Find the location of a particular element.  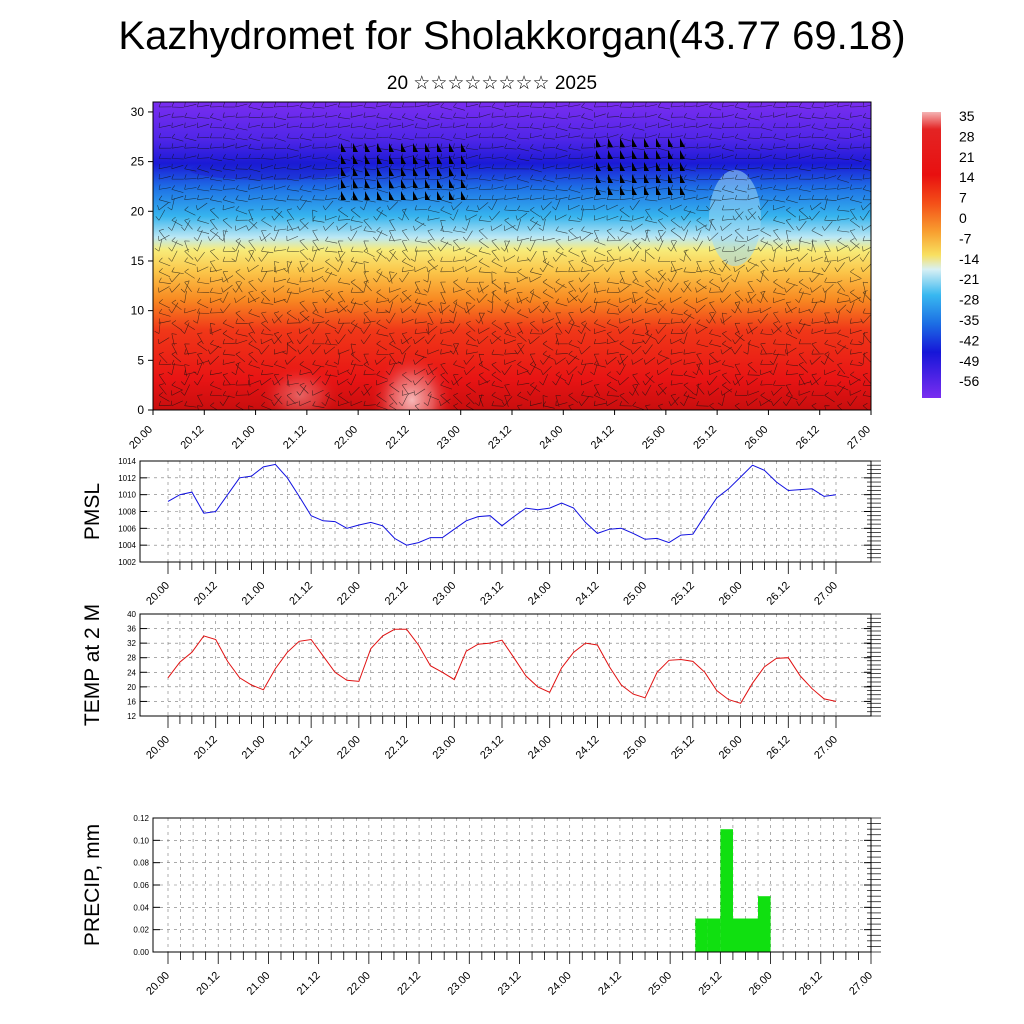

colorbar-label: -49 is located at coordinates (969, 361).